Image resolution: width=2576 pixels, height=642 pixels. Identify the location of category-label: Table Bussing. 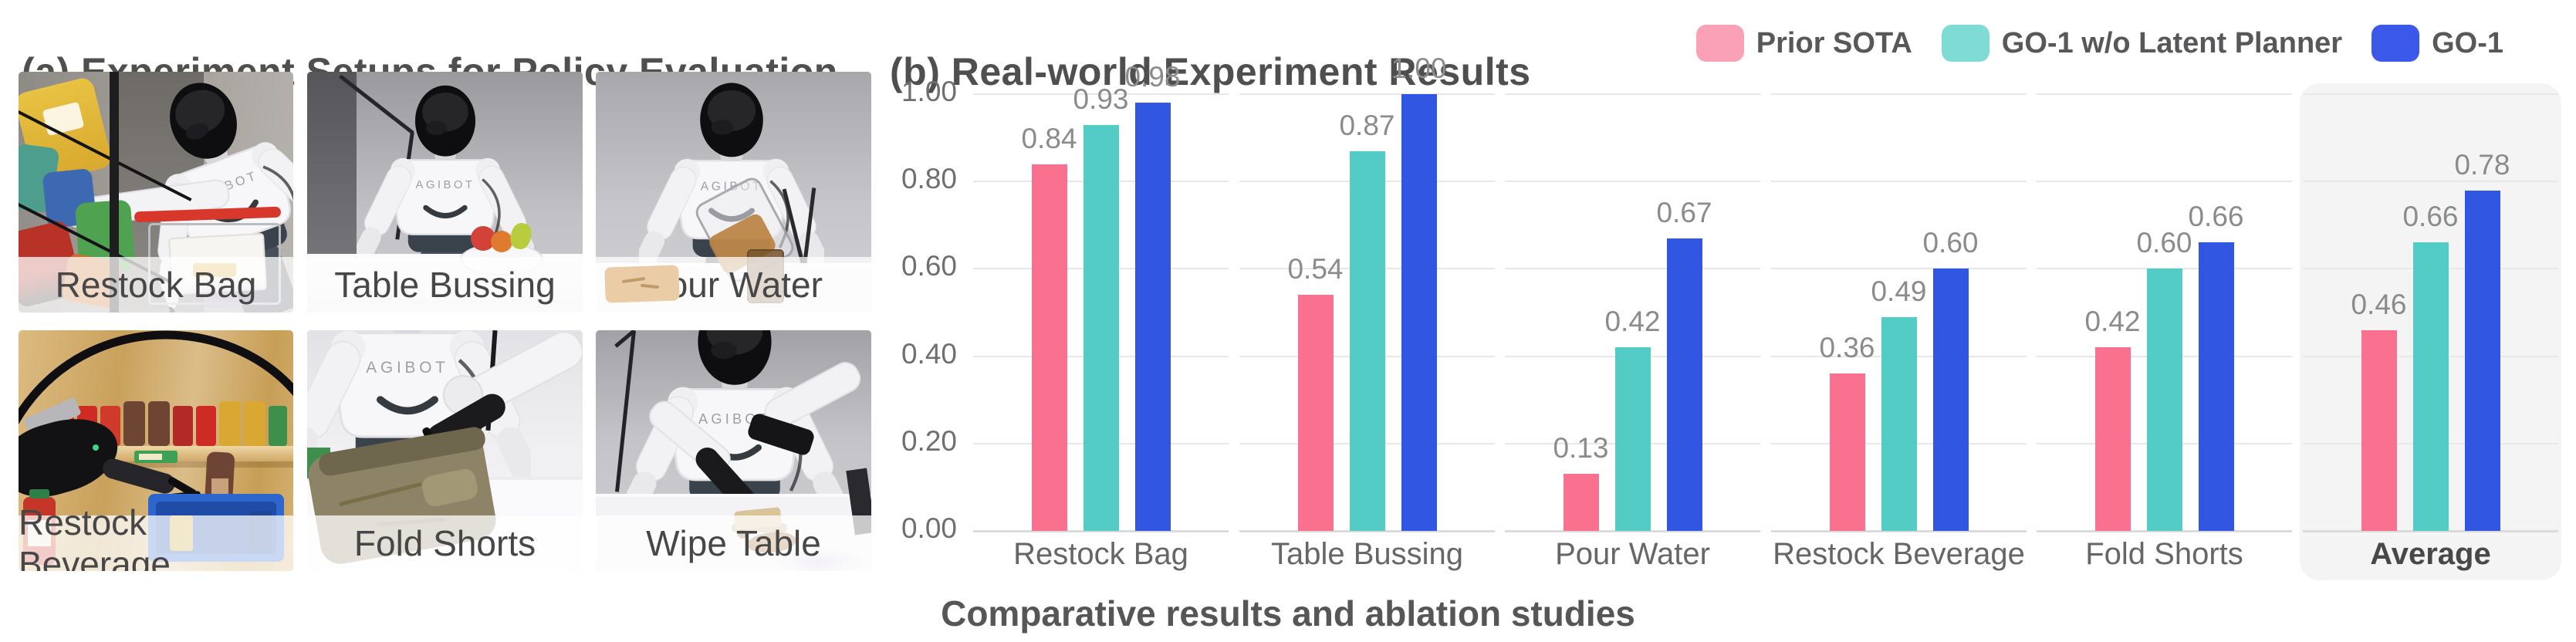
(1367, 554).